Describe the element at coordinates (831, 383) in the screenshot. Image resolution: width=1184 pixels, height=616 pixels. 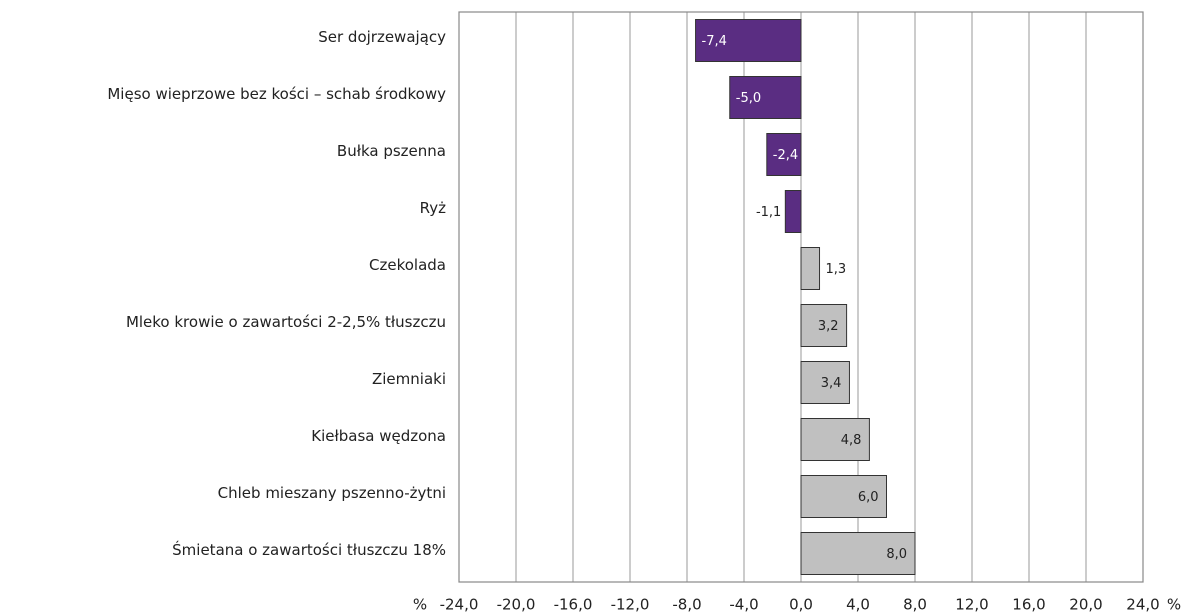
I see `value-label: 3,4` at that location.